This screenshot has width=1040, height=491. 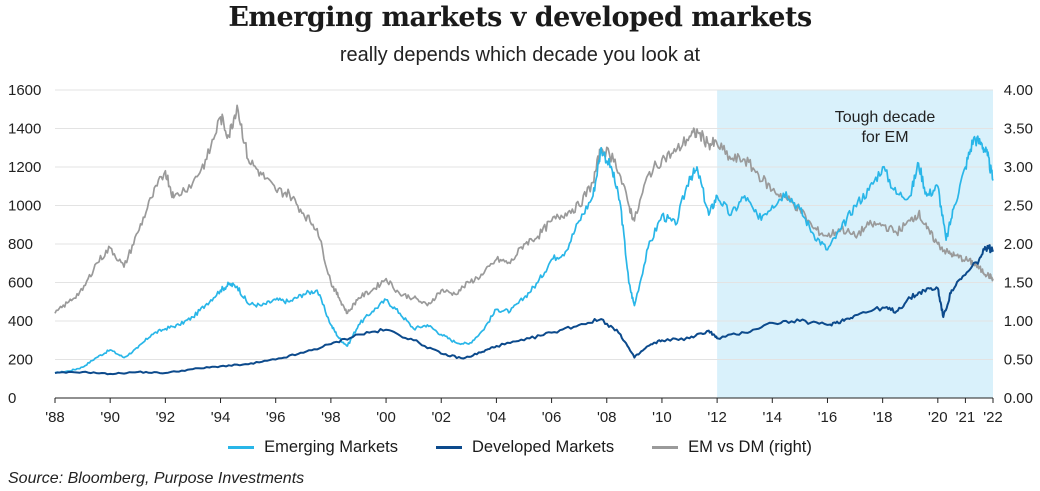 What do you see at coordinates (543, 447) in the screenshot?
I see `legend-label-developed: Developed Markets` at bounding box center [543, 447].